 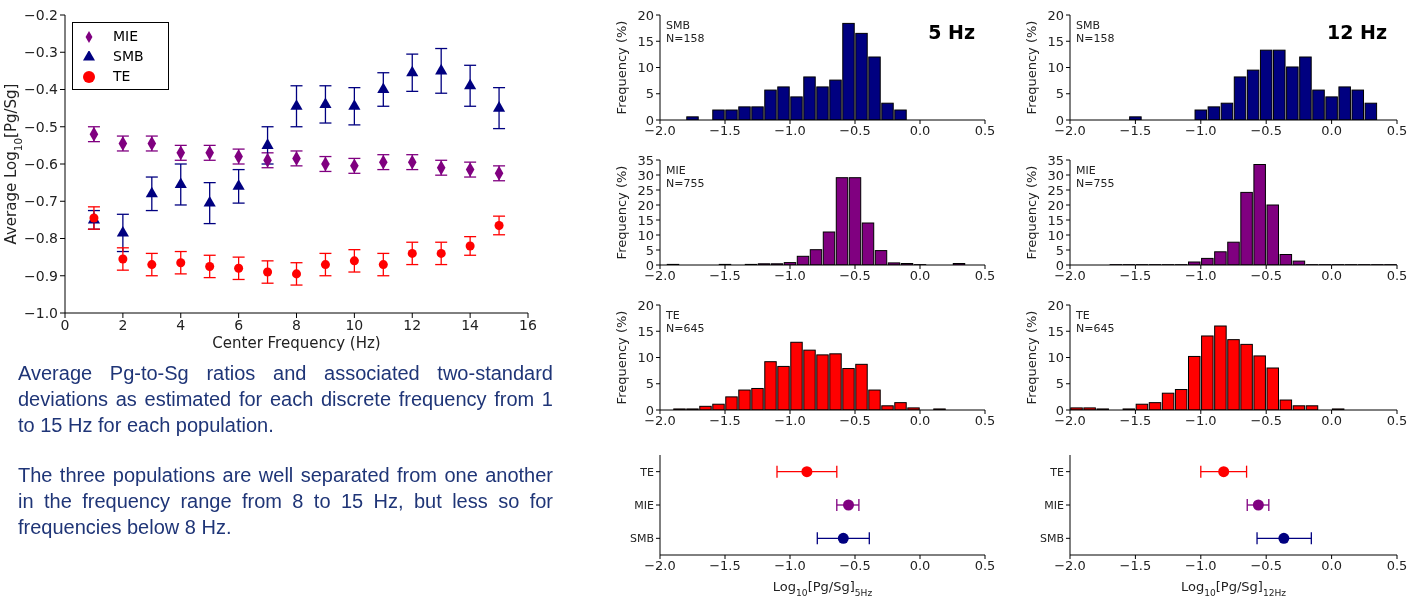 I want to click on text: Average Pg-to-Sg ratios and associated two-standard deviations as estimated for each discrete frequency from 1 to 15 Hz for each population., so click(x=285, y=399).